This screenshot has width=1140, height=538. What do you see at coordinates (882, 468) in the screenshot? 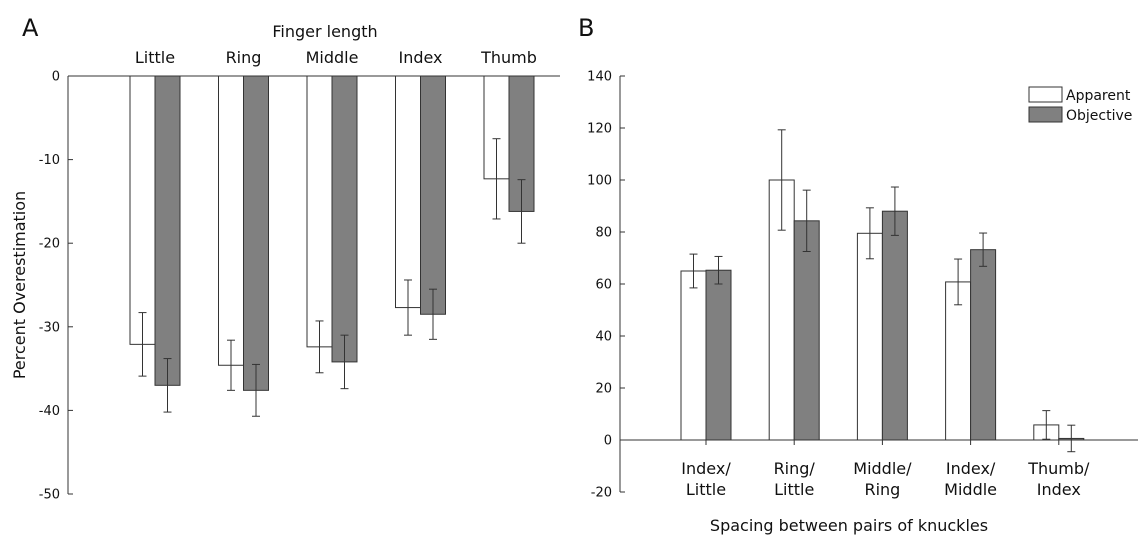
I see `x-category-label: Middle/` at bounding box center [882, 468].